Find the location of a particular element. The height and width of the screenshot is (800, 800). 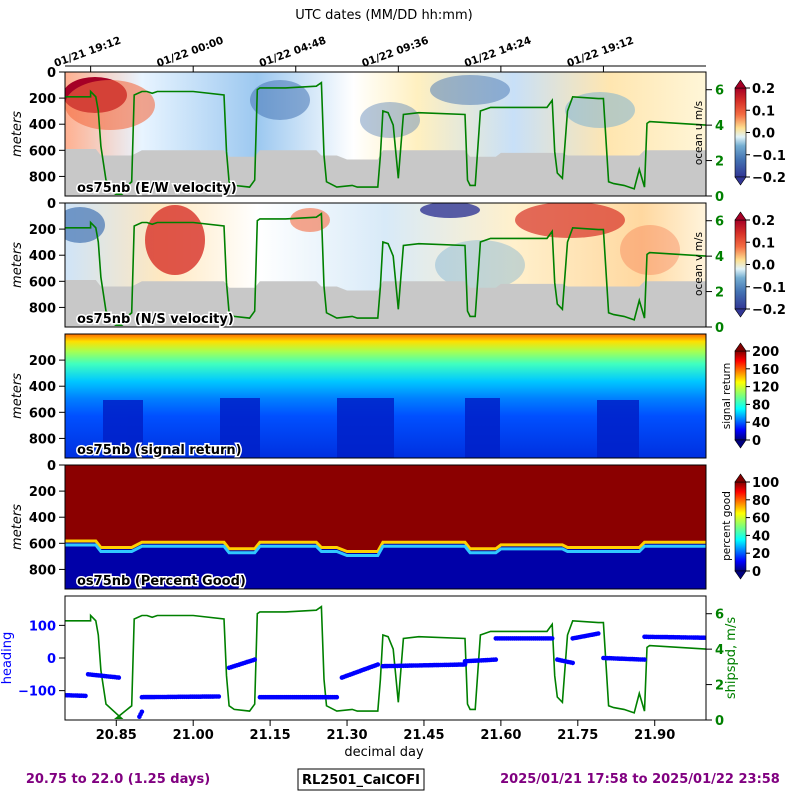

day-tick-label: 21.15 is located at coordinates (270, 735).